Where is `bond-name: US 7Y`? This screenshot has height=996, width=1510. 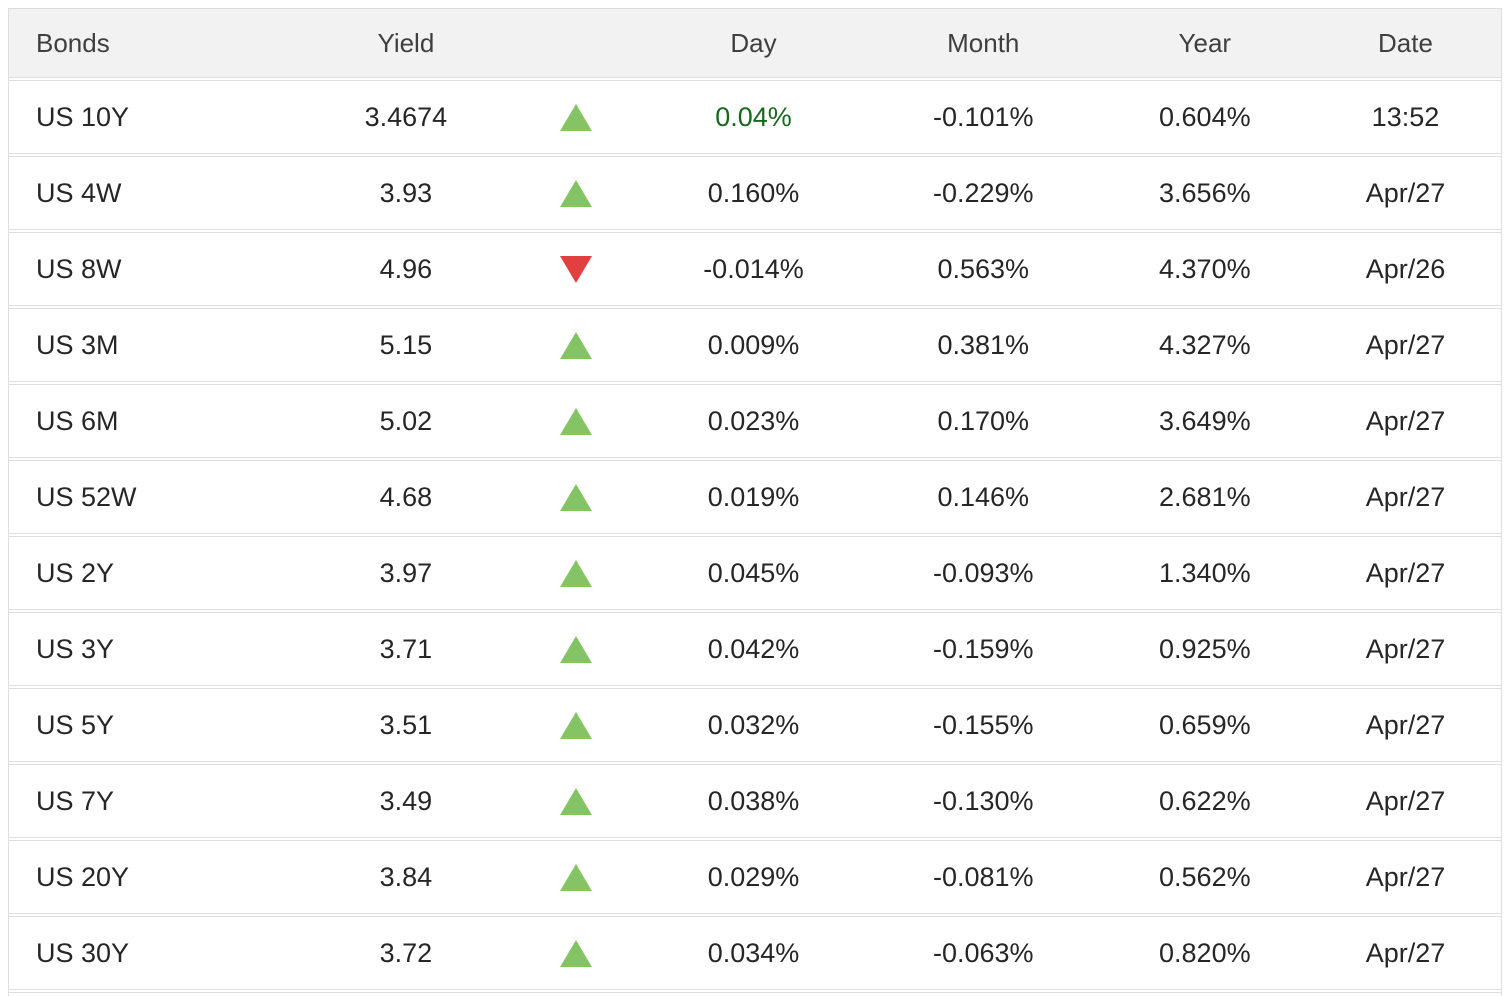
bond-name: US 7Y is located at coordinates (75, 800).